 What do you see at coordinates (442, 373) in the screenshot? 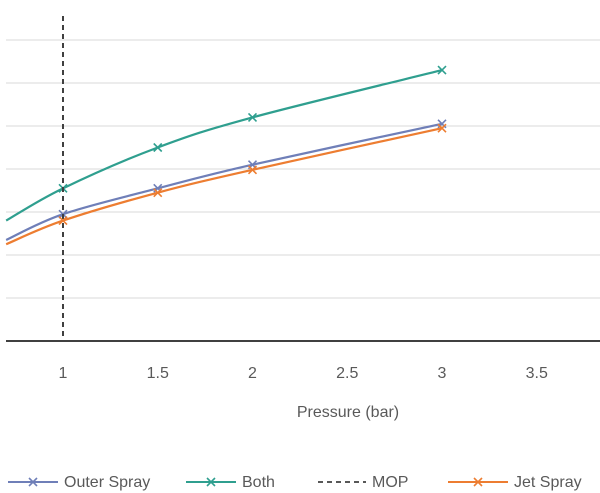
I see `x-tick-label: 3` at bounding box center [442, 373].